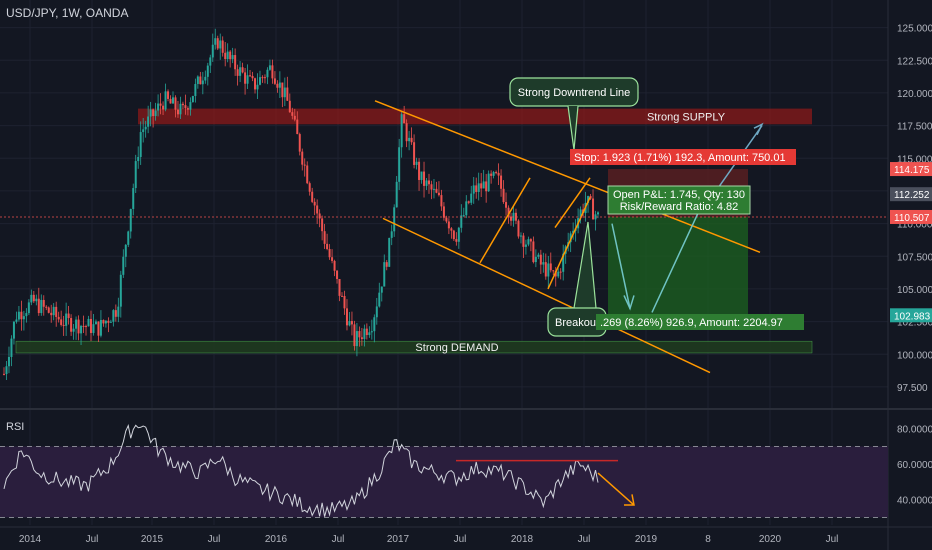  I want to click on time-tick-label: 2015, so click(152, 539).